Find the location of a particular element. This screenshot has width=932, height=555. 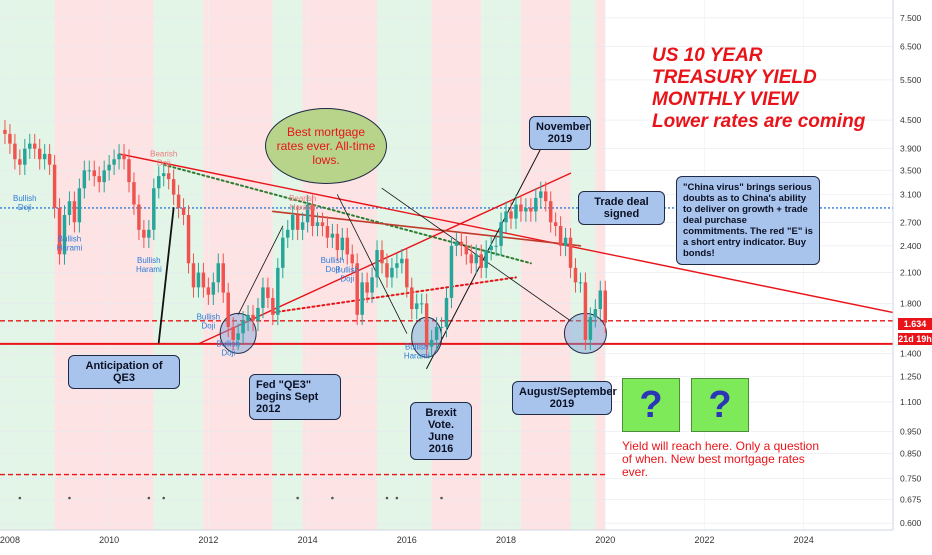

y-tick-label: 0.850 is located at coordinates (911, 454).